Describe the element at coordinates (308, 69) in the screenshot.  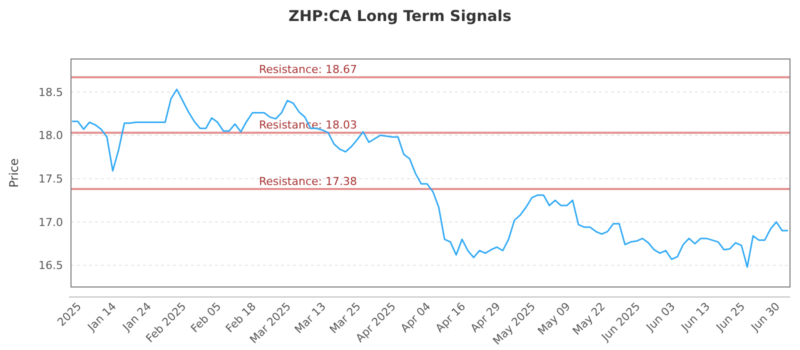
I see `ref-line-label: Resistance: 18.67` at that location.